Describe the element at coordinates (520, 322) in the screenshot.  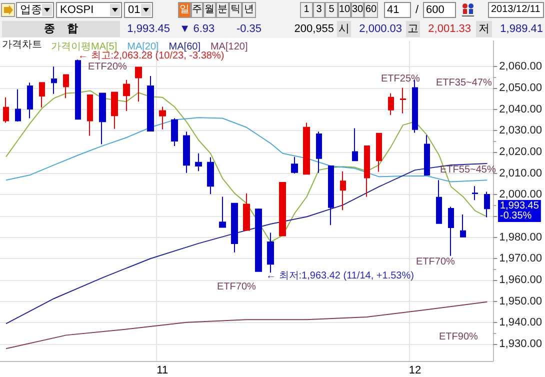
I see `y-tick-label: 1,940.00` at that location.